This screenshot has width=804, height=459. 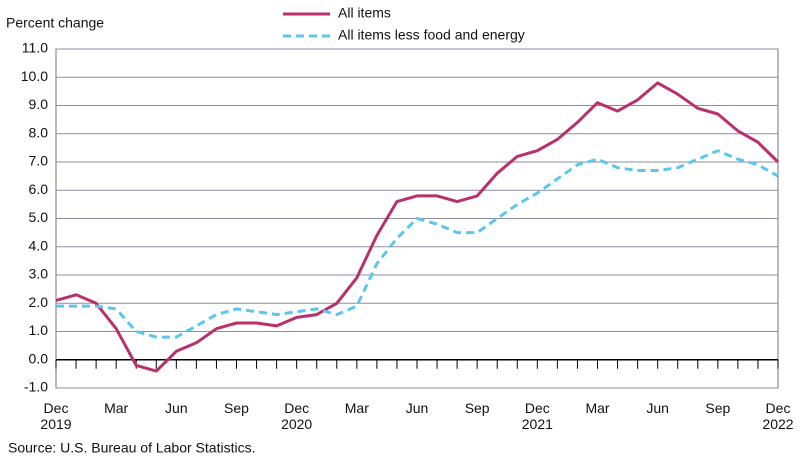 I want to click on y-tick-label: 8.0, so click(x=39, y=132).